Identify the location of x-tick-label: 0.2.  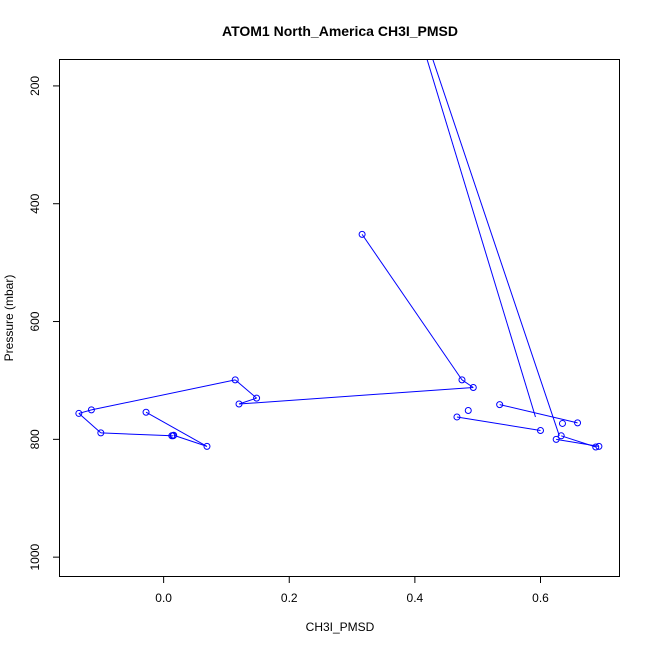
(289, 598).